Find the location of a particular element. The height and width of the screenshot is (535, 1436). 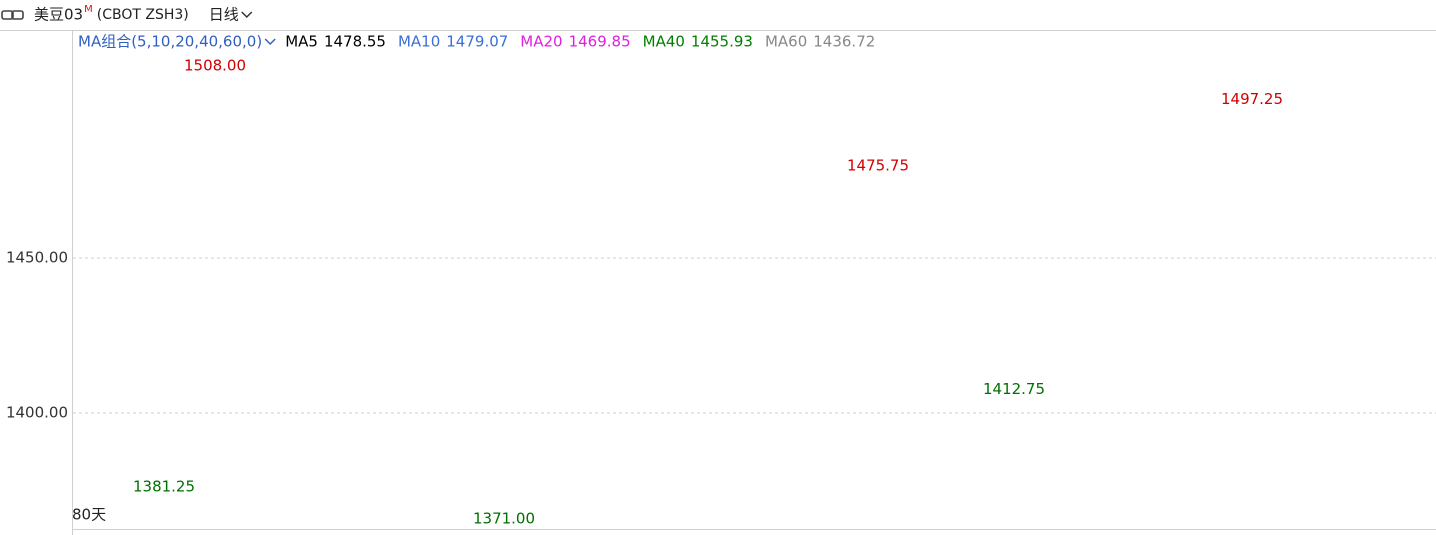

link-icon is located at coordinates (12, 15).